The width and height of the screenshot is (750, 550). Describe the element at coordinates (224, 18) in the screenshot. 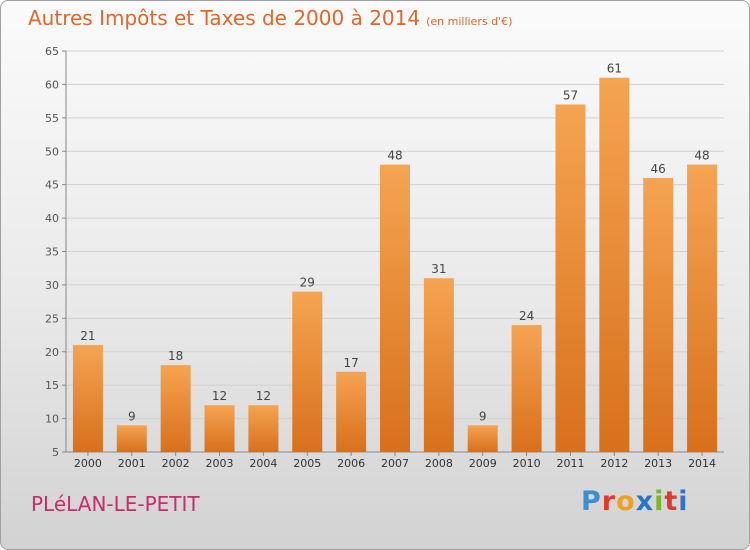

I see `chart-title-text: Autres Impôts et Taxes de 2000 à 2014` at that location.